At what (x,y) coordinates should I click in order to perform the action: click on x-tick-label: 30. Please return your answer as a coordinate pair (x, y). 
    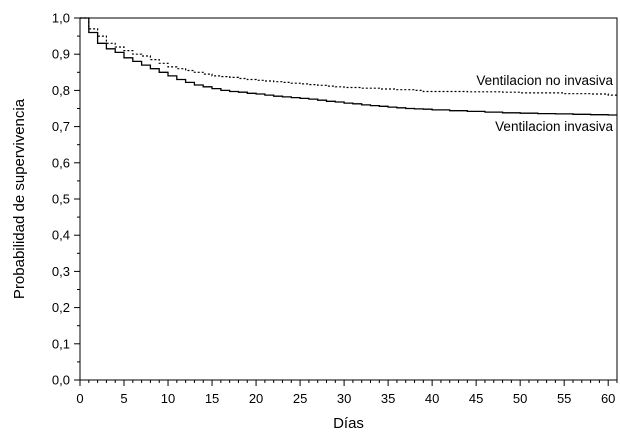
    Looking at the image, I should click on (344, 398).